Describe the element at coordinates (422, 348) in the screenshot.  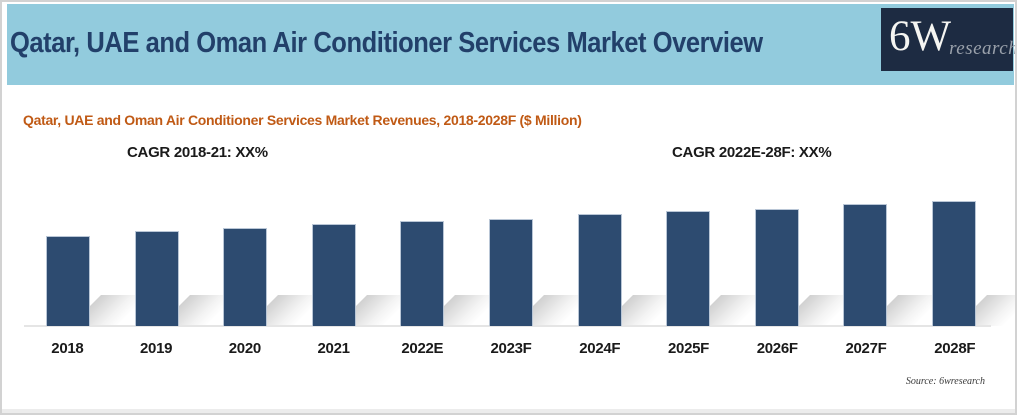
I see `x-axis-label: 2022E` at that location.